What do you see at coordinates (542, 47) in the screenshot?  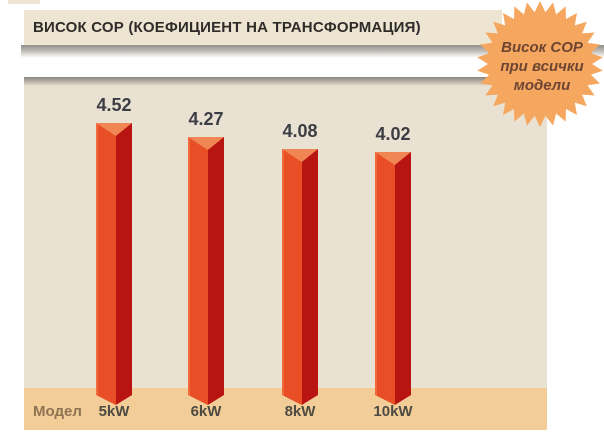 I see `badge-line-1: Висок СОР` at bounding box center [542, 47].